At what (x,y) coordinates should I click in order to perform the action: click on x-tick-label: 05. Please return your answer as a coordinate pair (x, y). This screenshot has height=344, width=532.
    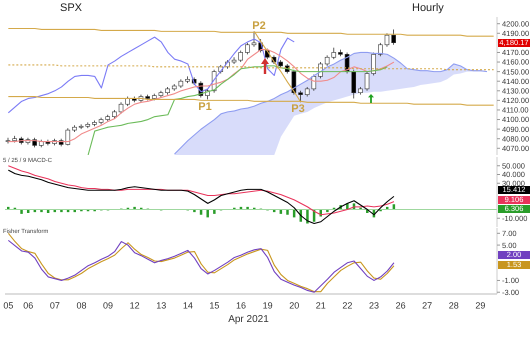
    Looking at the image, I should click on (8, 305).